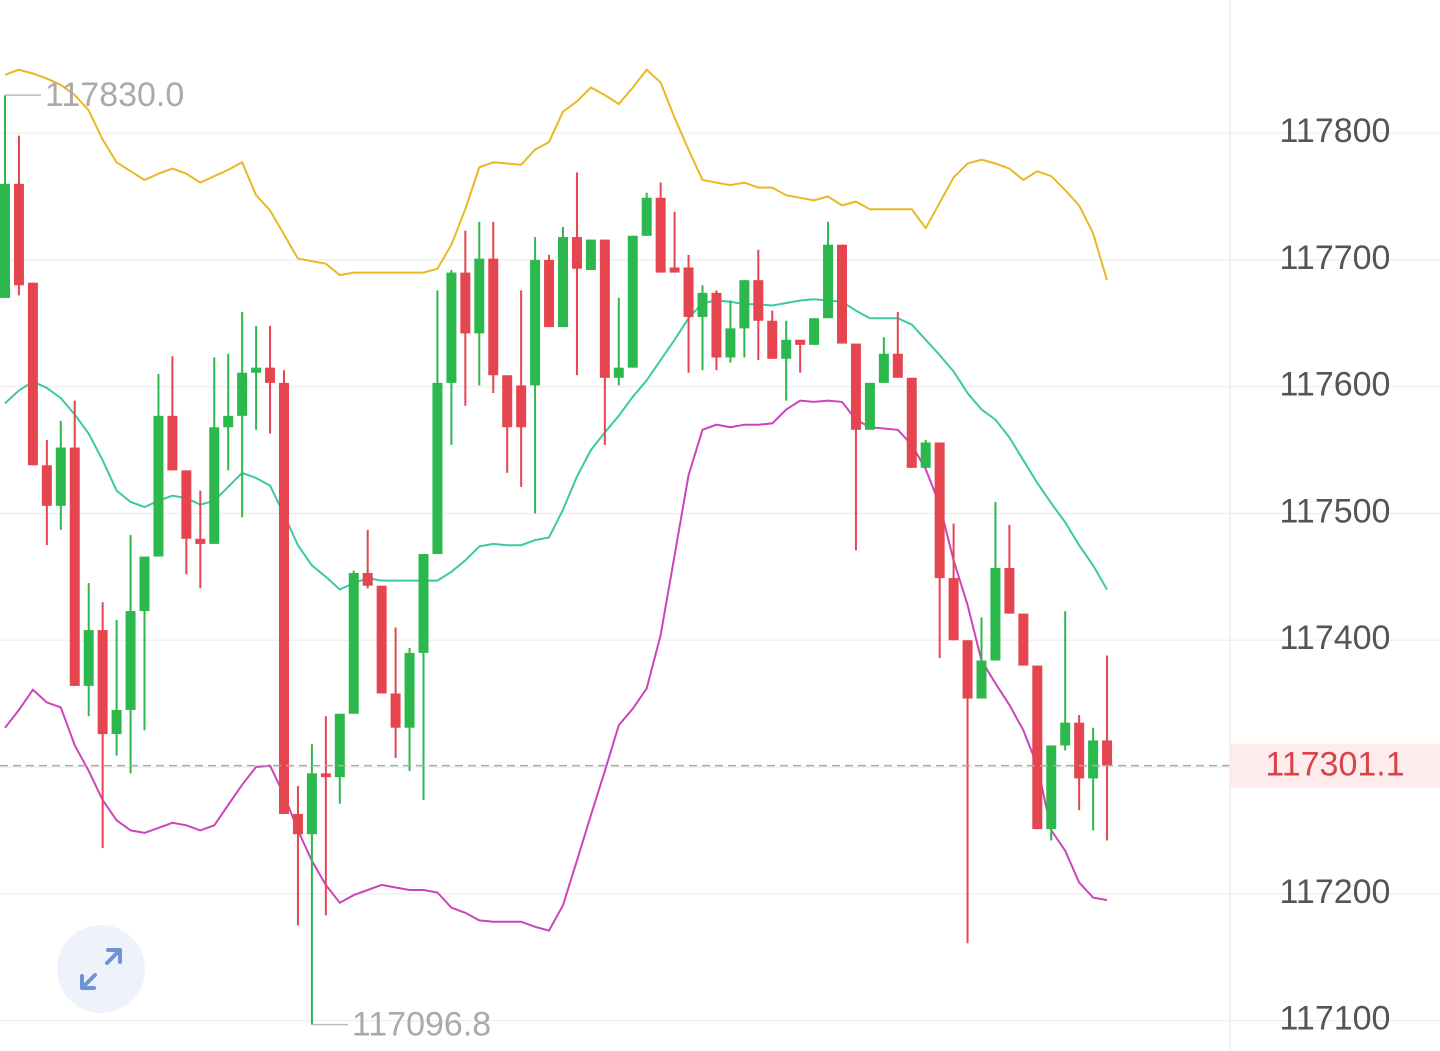 The height and width of the screenshot is (1051, 1440). What do you see at coordinates (1335, 1019) in the screenshot?
I see `y-tick-label: 117100` at bounding box center [1335, 1019].